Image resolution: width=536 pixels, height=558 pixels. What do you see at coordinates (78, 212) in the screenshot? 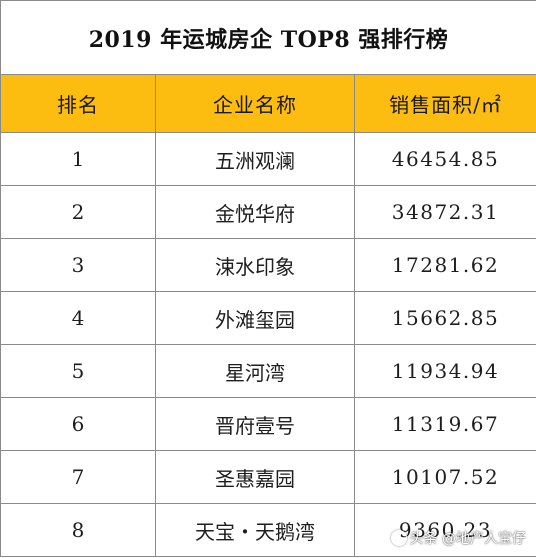
I see `rank-cell: 2` at bounding box center [78, 212].